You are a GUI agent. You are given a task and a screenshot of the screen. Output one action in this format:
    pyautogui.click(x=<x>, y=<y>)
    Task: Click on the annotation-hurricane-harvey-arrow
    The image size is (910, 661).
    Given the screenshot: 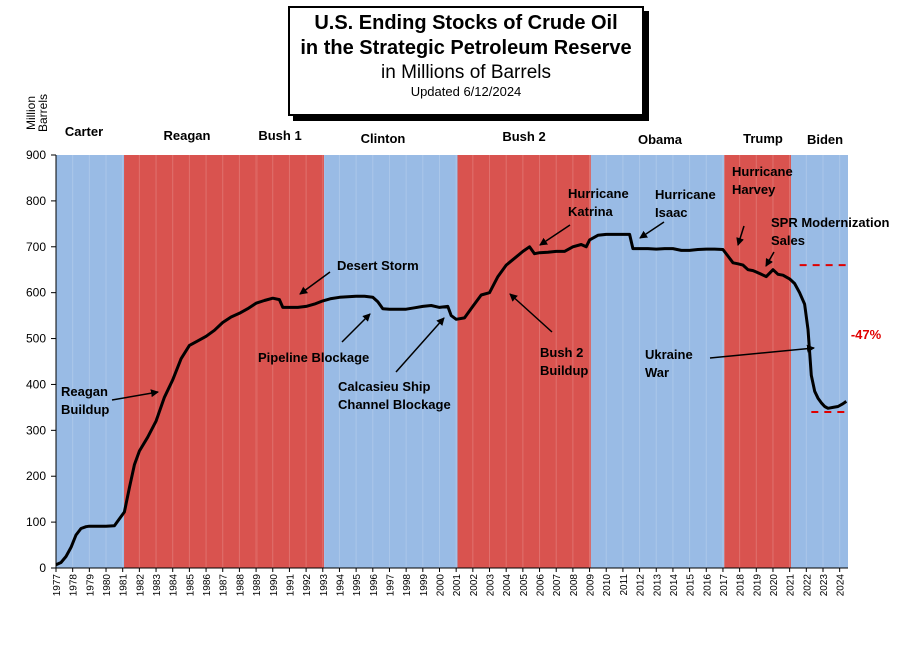 What is the action you would take?
    pyautogui.click(x=740, y=235)
    